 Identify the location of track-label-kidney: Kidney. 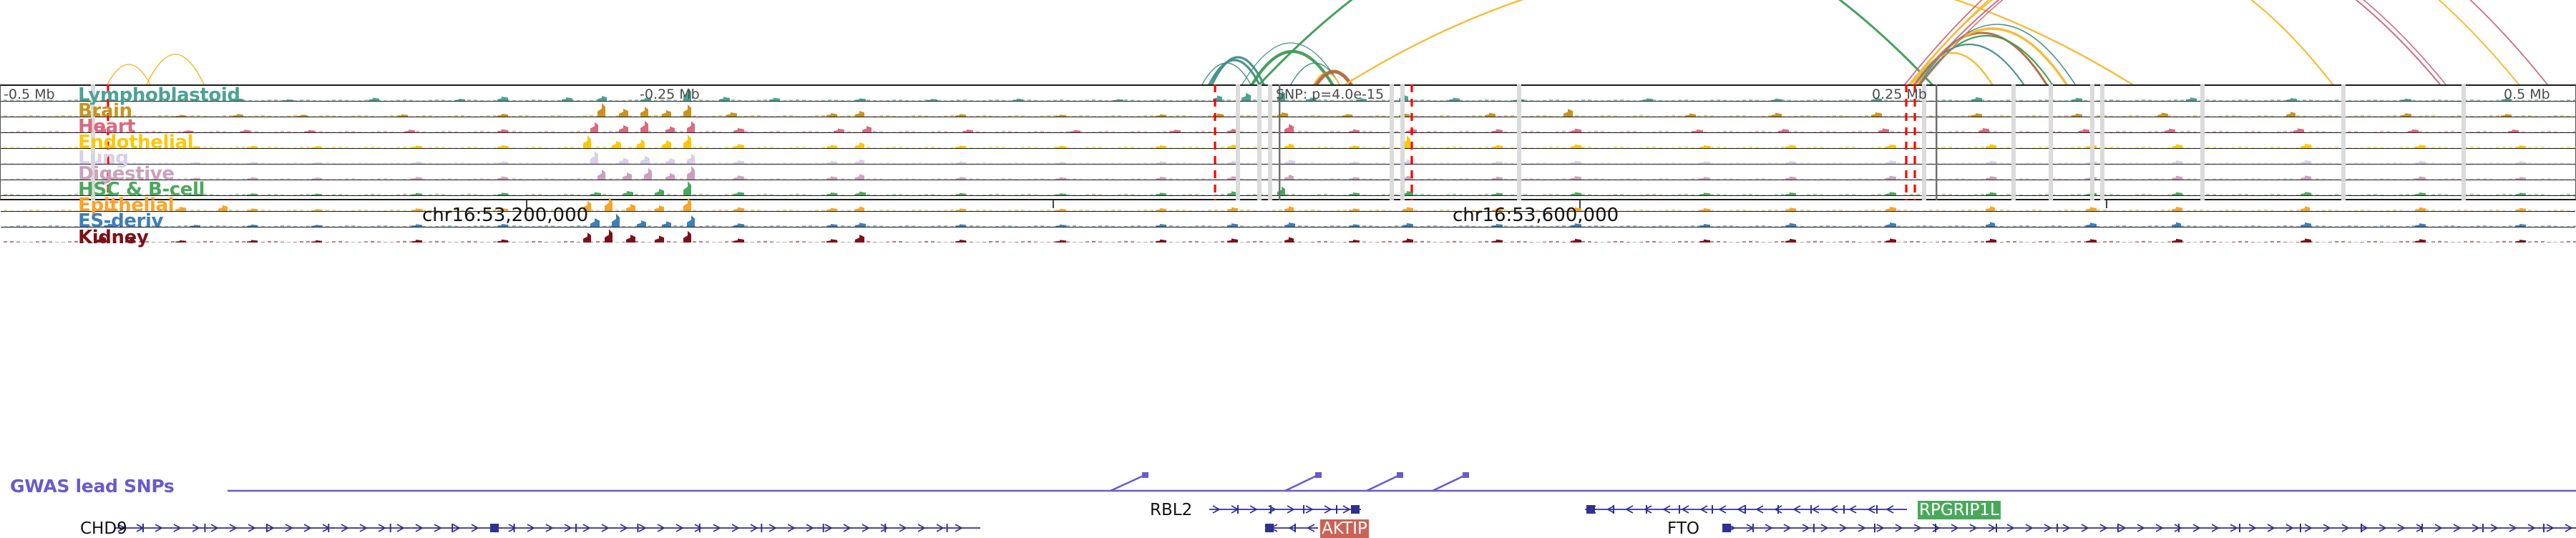
(113, 238).